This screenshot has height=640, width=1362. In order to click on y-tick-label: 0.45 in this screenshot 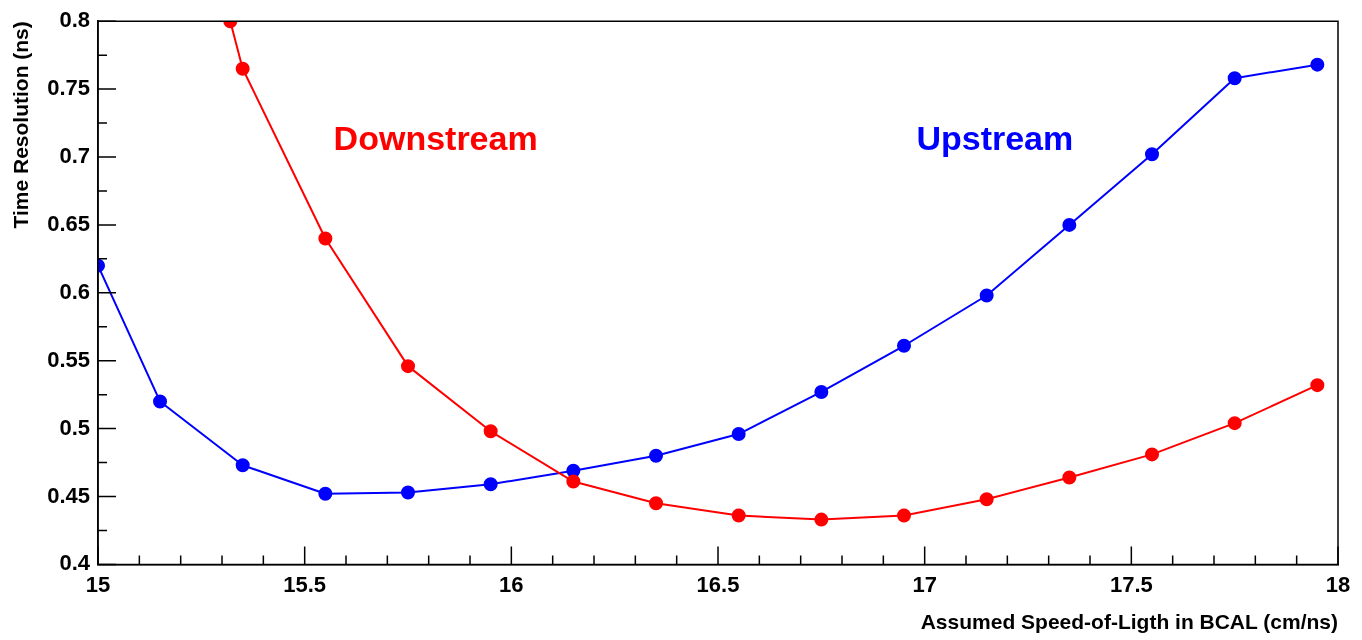, I will do `click(69, 495)`.